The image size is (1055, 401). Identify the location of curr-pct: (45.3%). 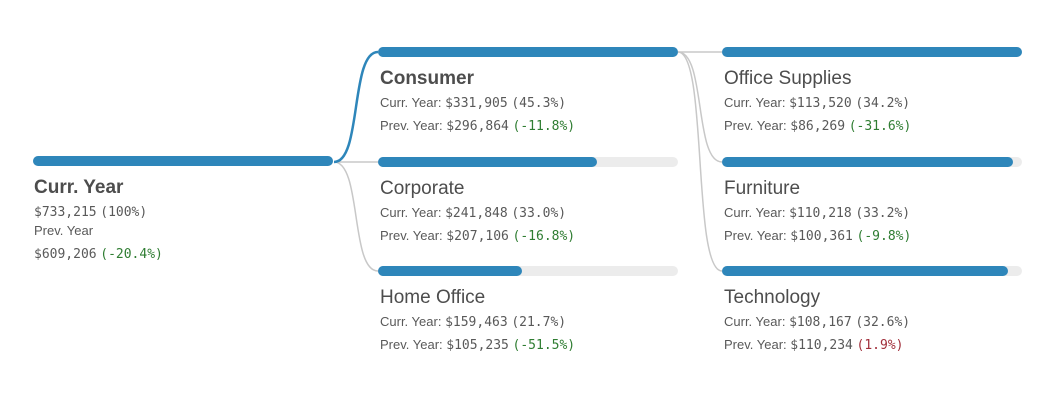
(539, 103).